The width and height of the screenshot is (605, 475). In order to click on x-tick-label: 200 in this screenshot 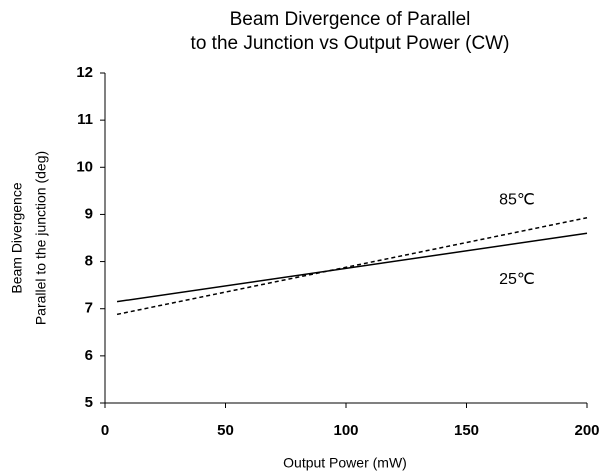, I will do `click(586, 430)`.